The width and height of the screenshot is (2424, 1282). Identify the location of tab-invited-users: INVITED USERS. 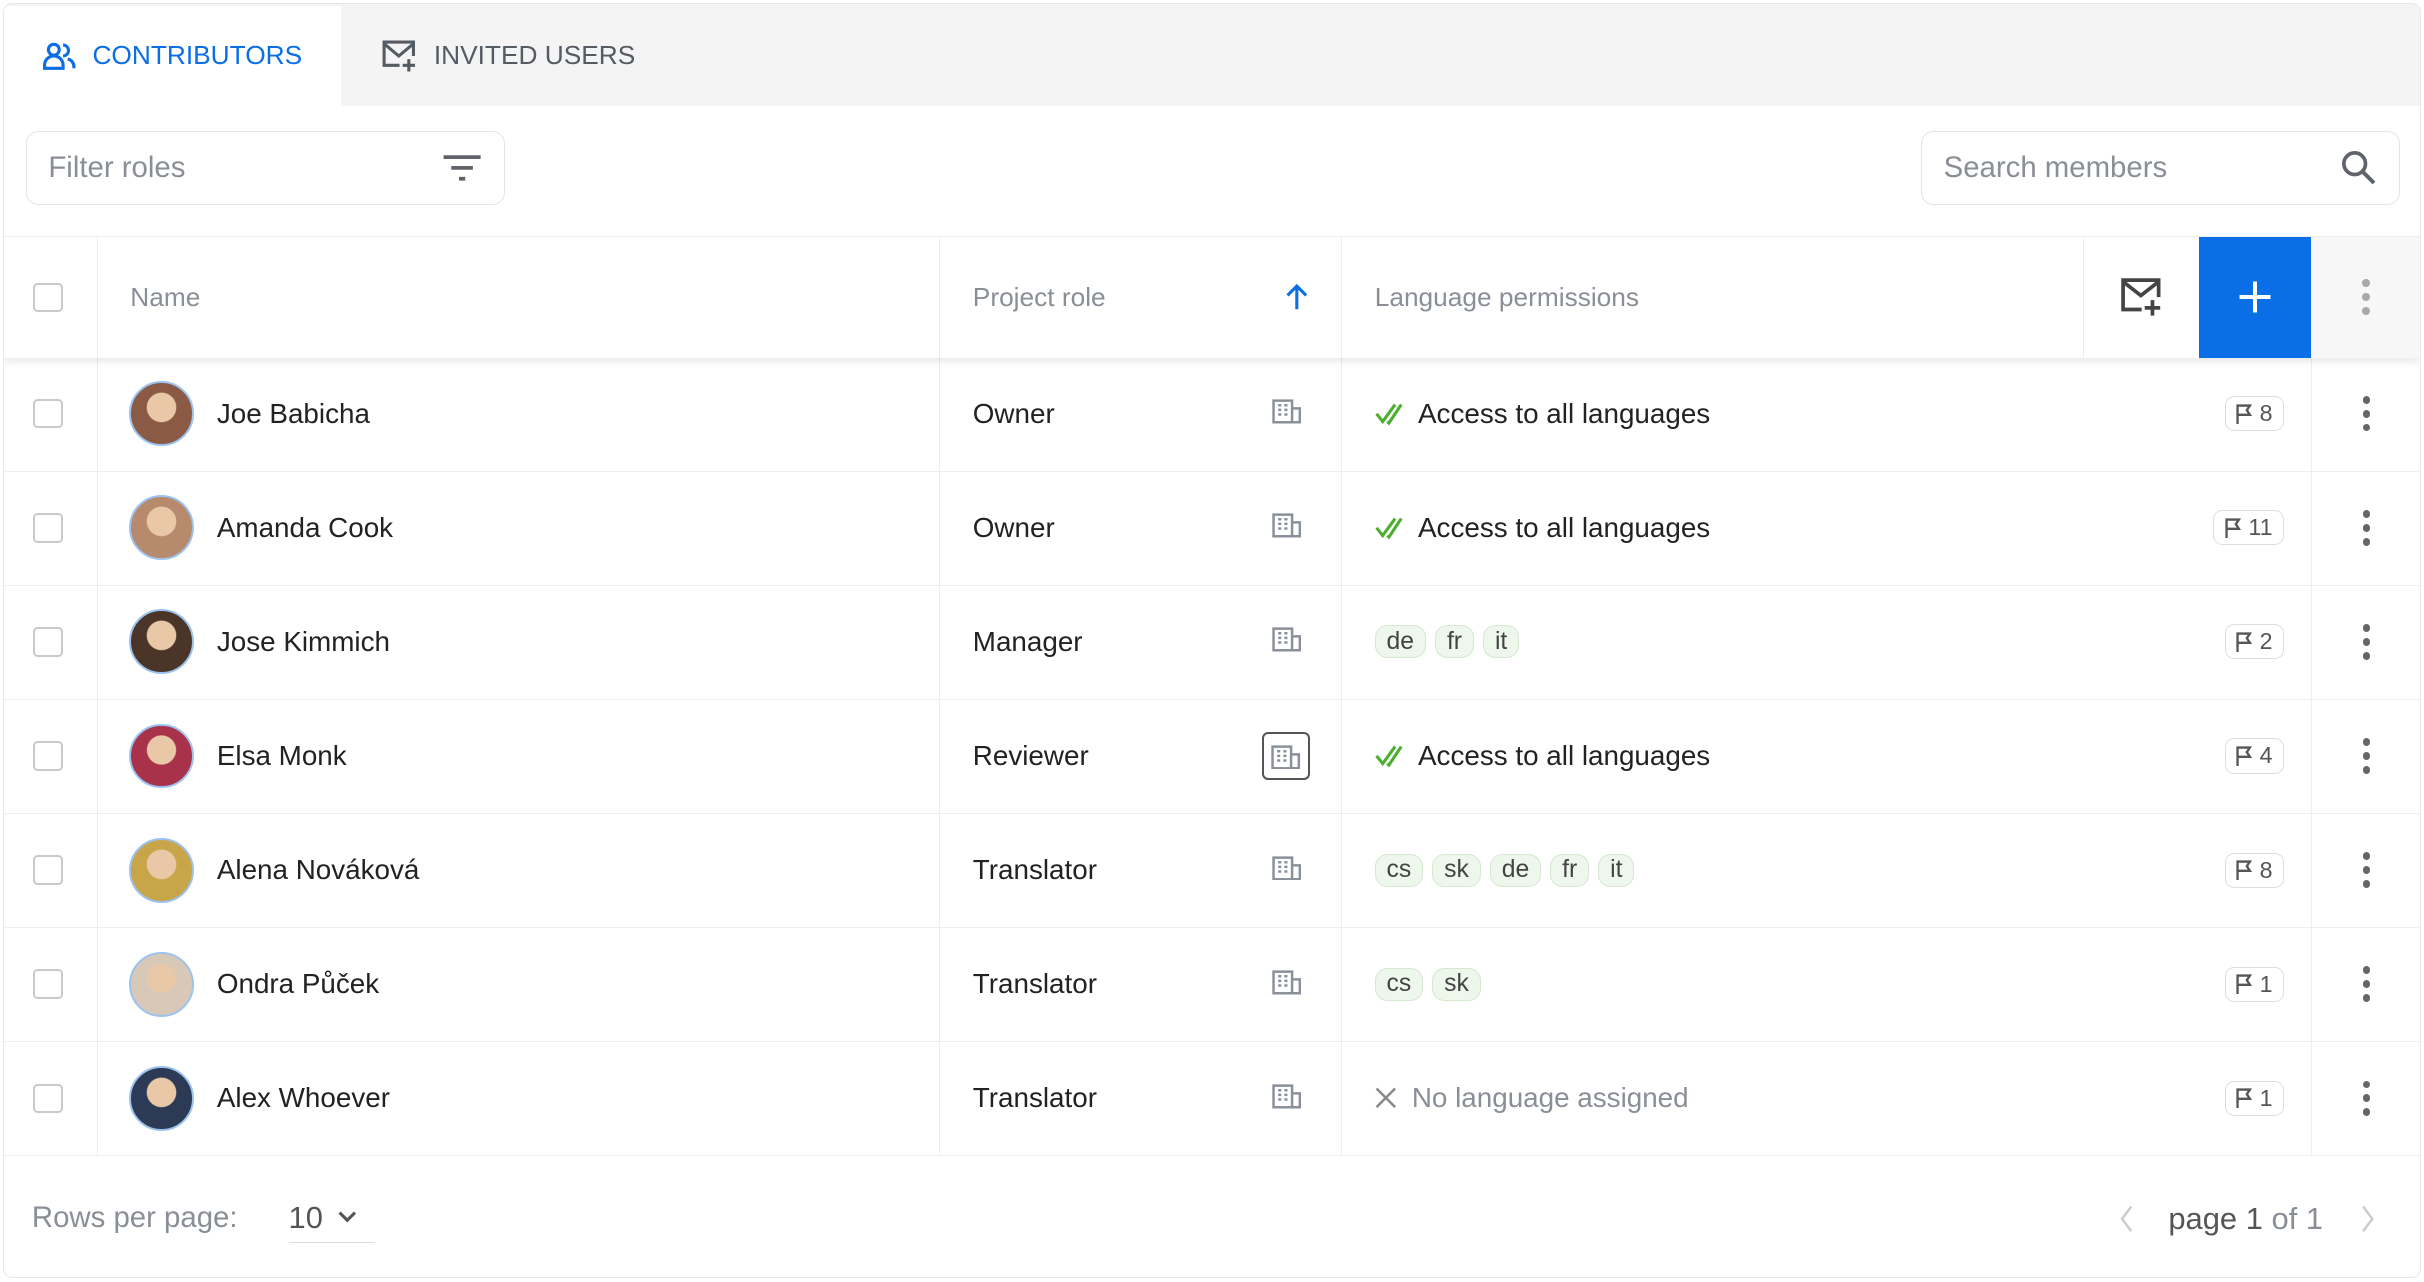
(508, 56).